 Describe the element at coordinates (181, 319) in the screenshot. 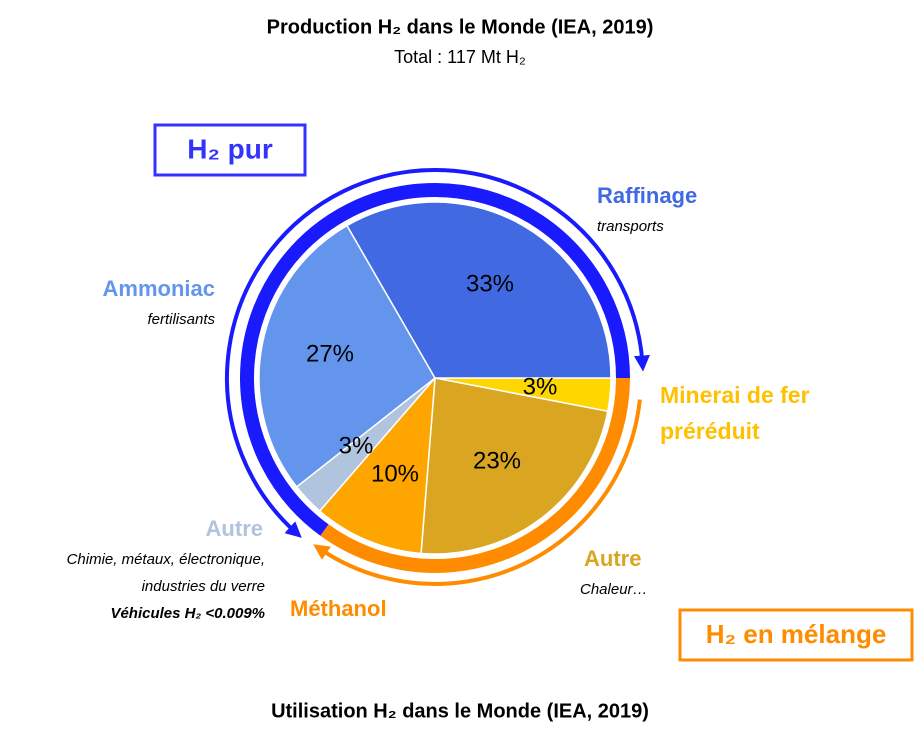

I see `category-note: fertilisants` at that location.